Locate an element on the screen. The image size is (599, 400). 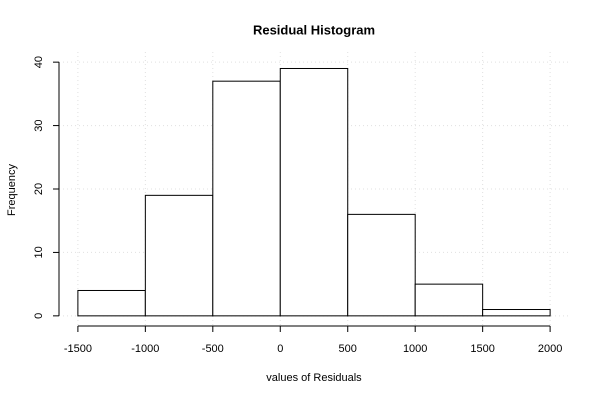
x-tick-label: -500 is located at coordinates (213, 349).